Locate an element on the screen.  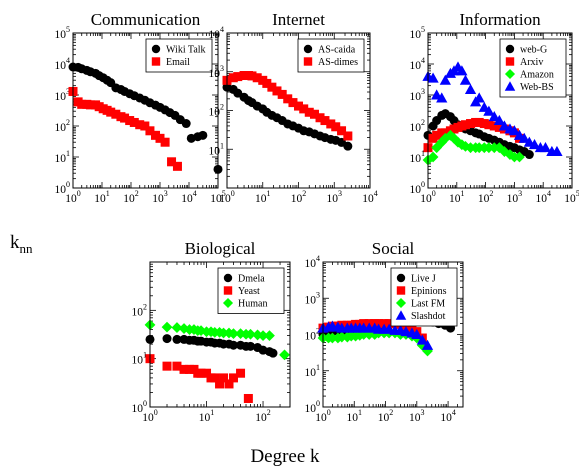
legend-label: Slashdot is located at coordinates (428, 316).